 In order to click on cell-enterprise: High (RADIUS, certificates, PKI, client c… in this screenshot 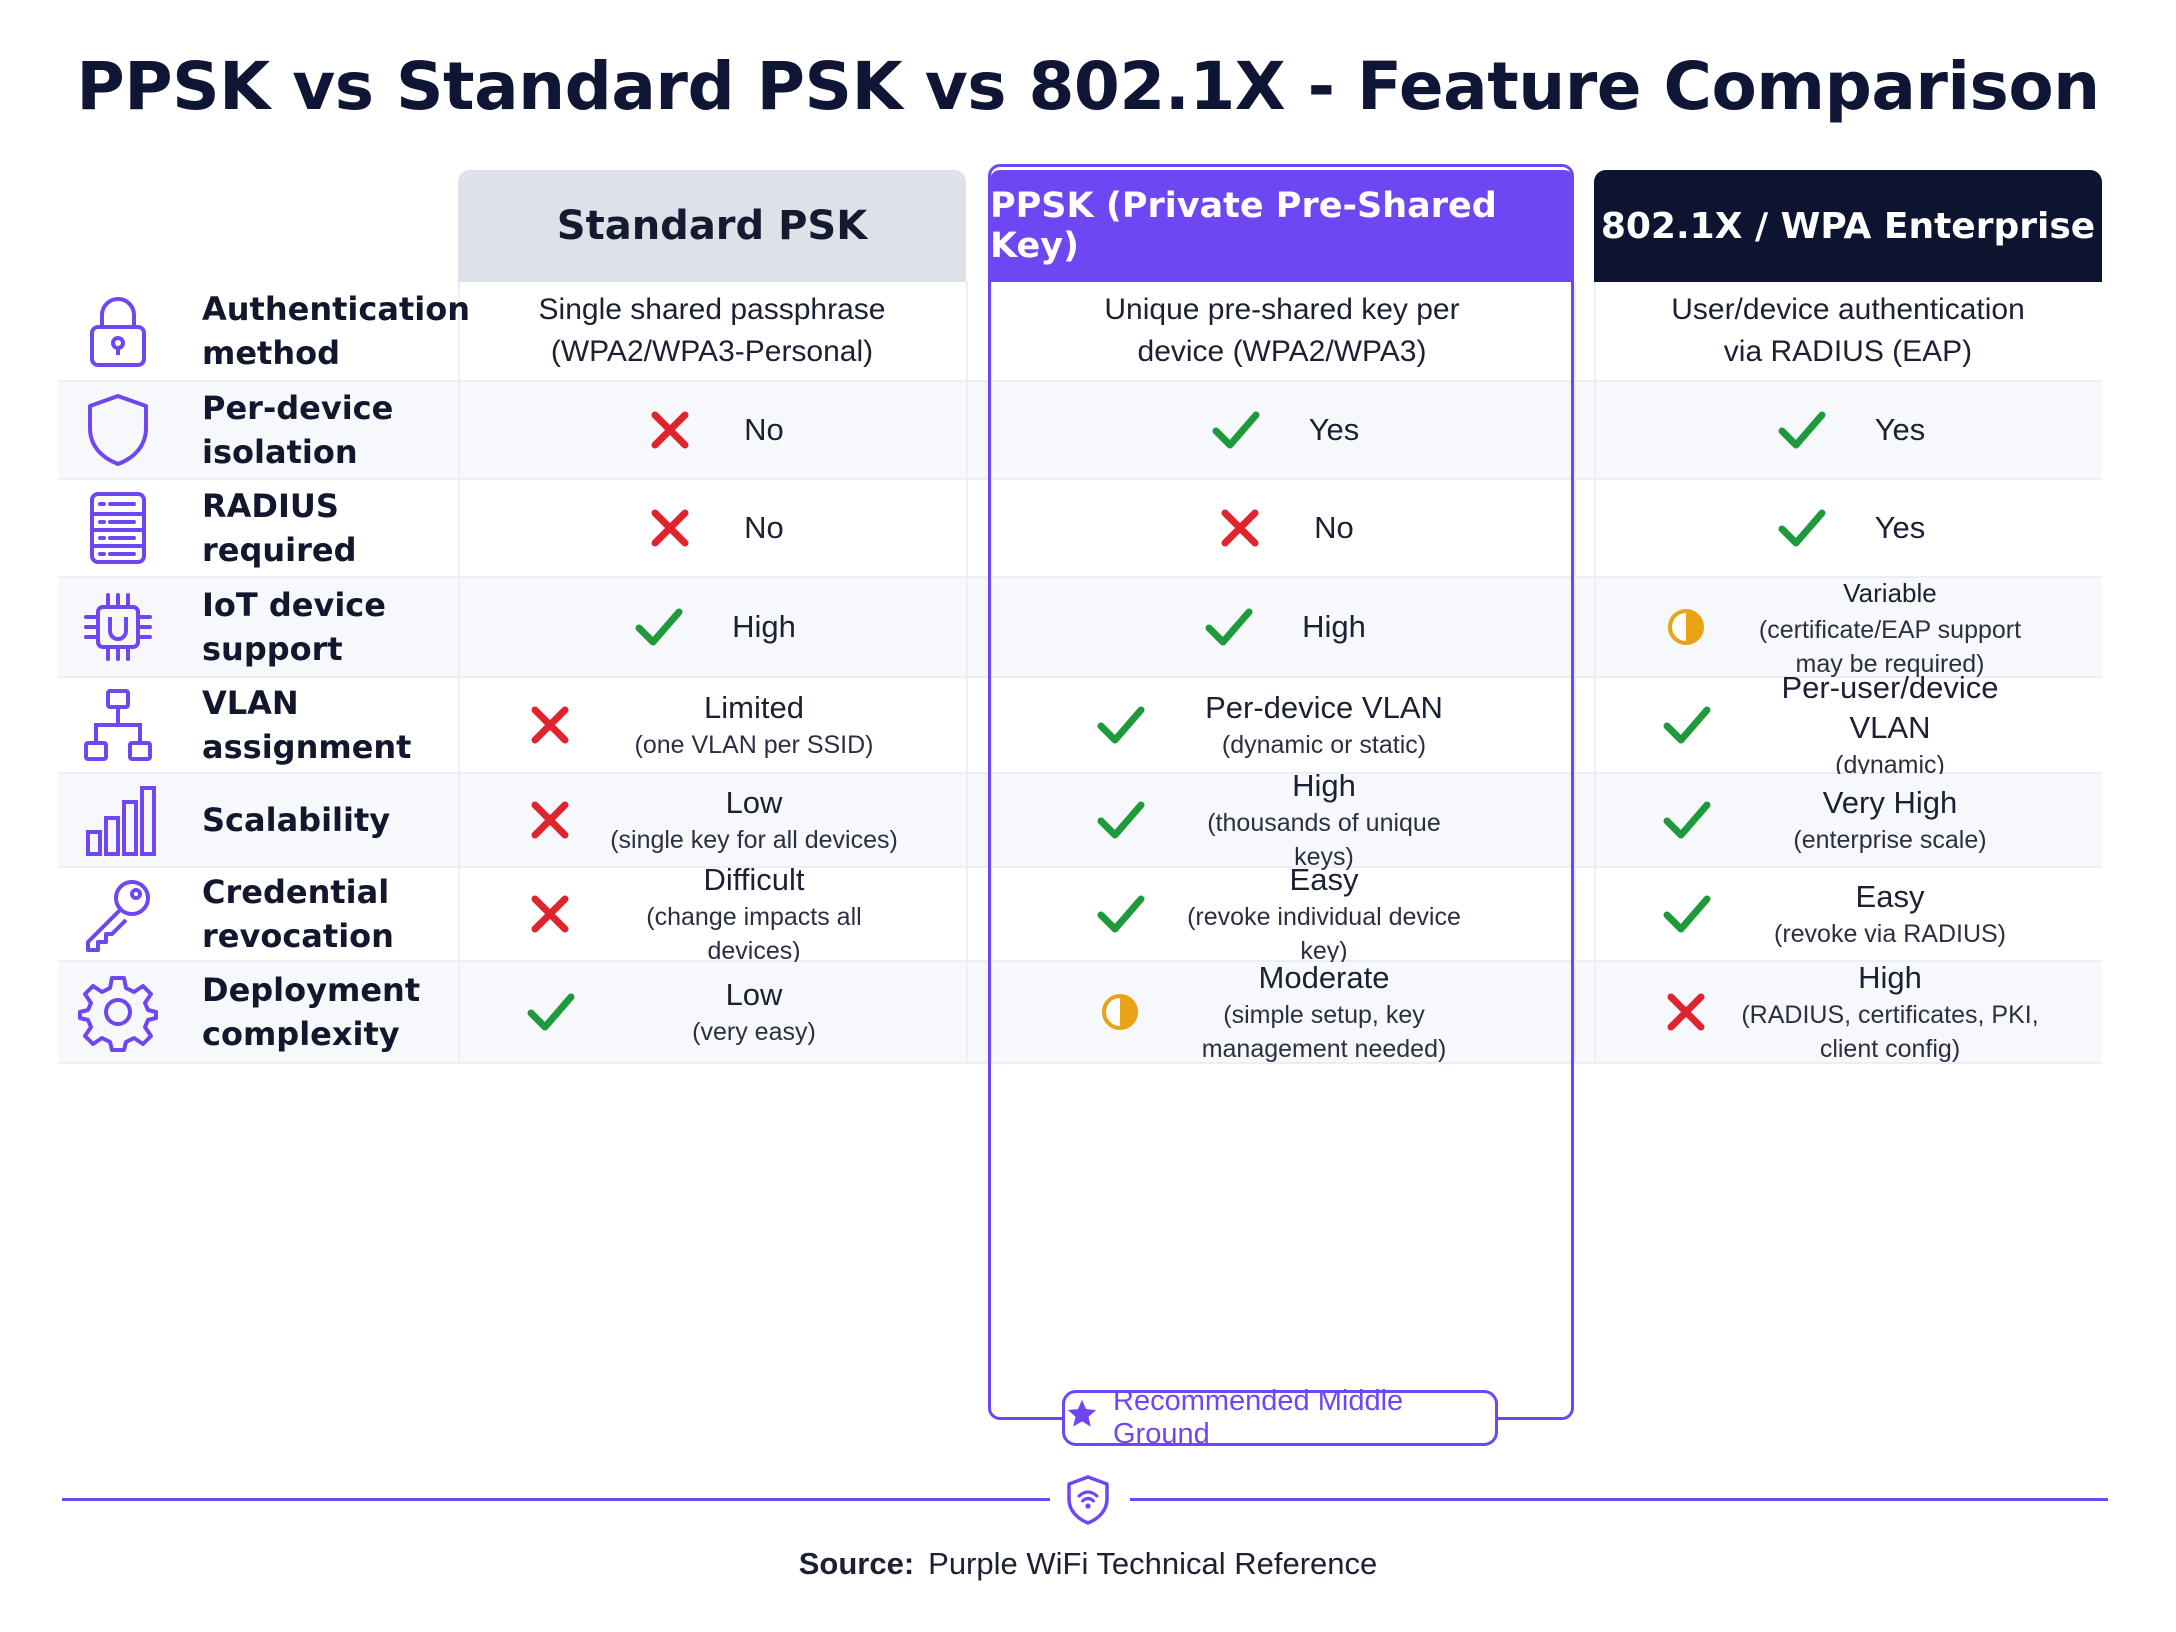, I will do `click(1848, 1011)`.